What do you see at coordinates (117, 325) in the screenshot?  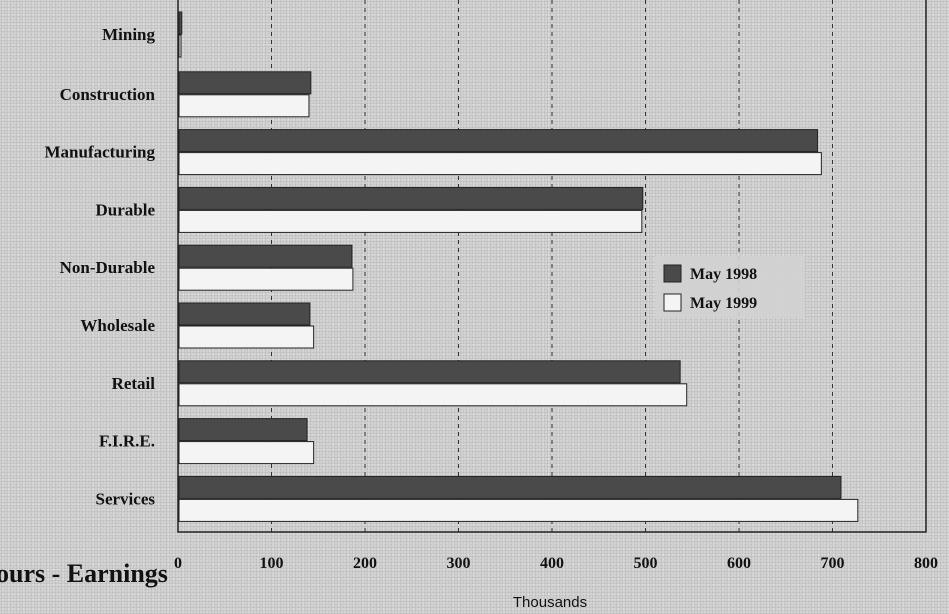 I see `category-label: Wholesale` at bounding box center [117, 325].